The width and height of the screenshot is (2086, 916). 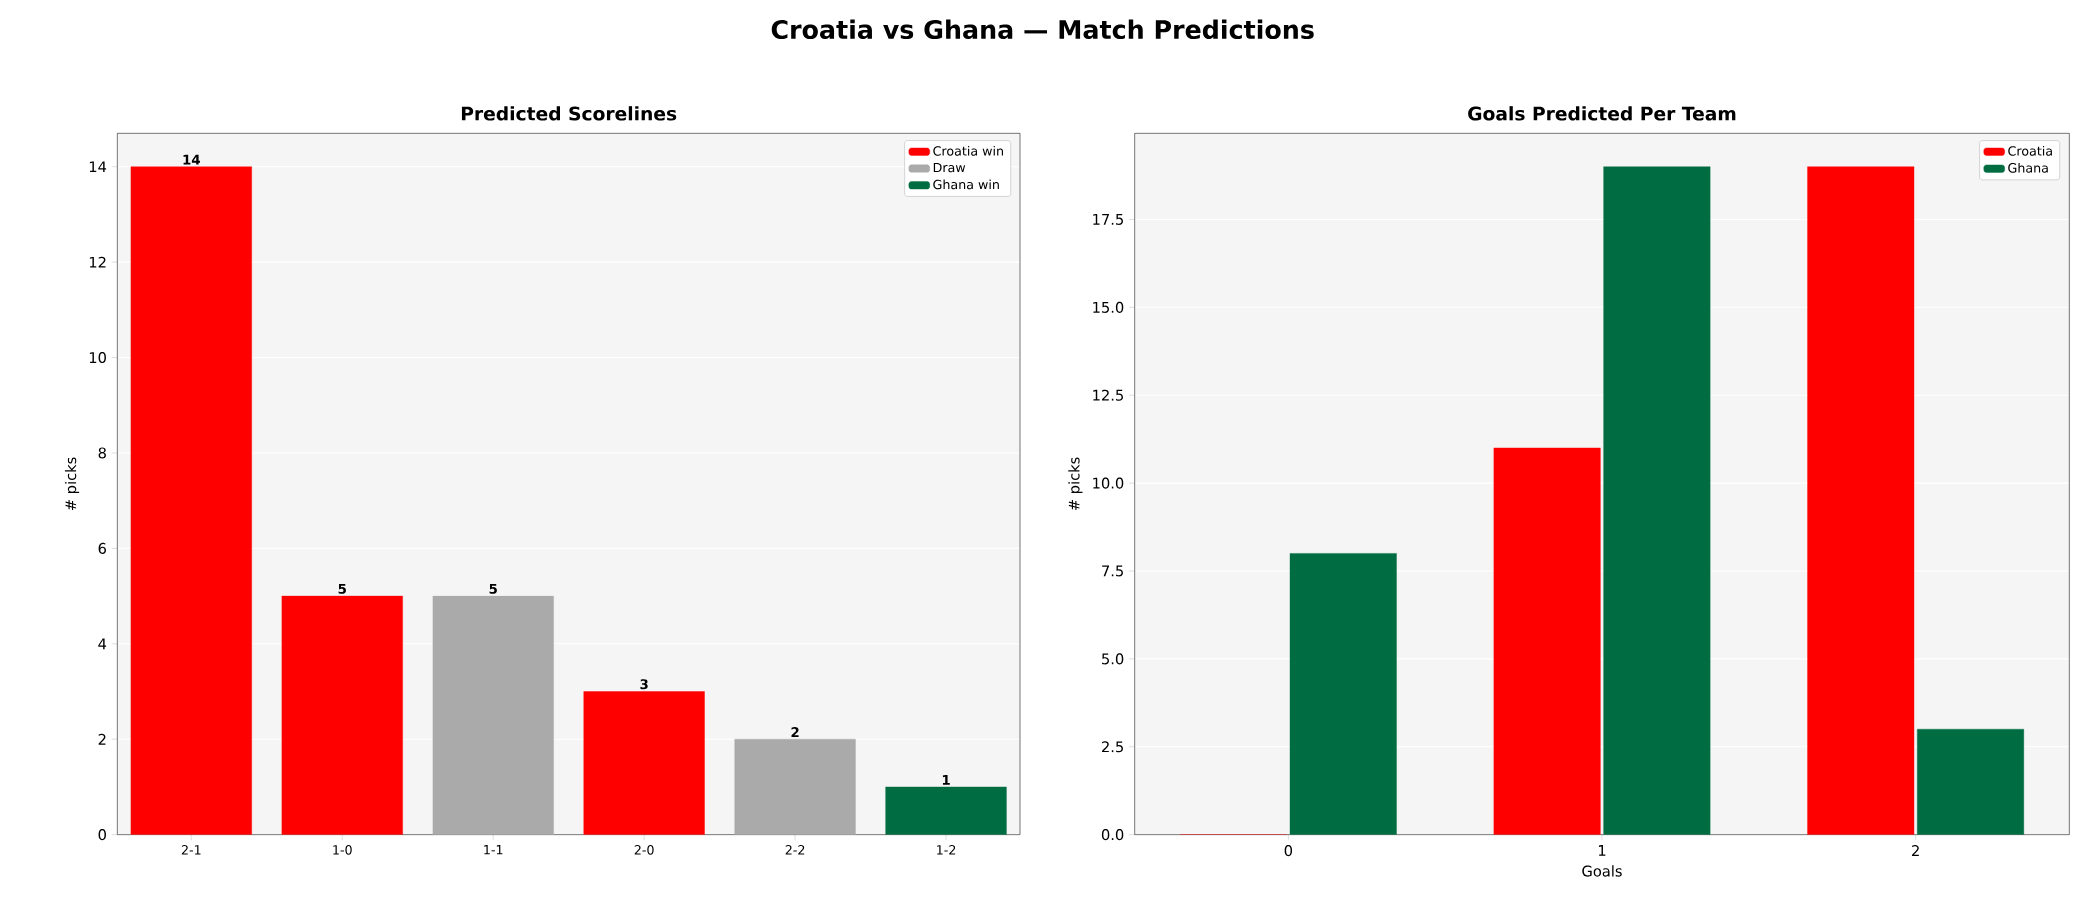 What do you see at coordinates (1112, 571) in the screenshot?
I see `y-tick-label: 7.5` at bounding box center [1112, 571].